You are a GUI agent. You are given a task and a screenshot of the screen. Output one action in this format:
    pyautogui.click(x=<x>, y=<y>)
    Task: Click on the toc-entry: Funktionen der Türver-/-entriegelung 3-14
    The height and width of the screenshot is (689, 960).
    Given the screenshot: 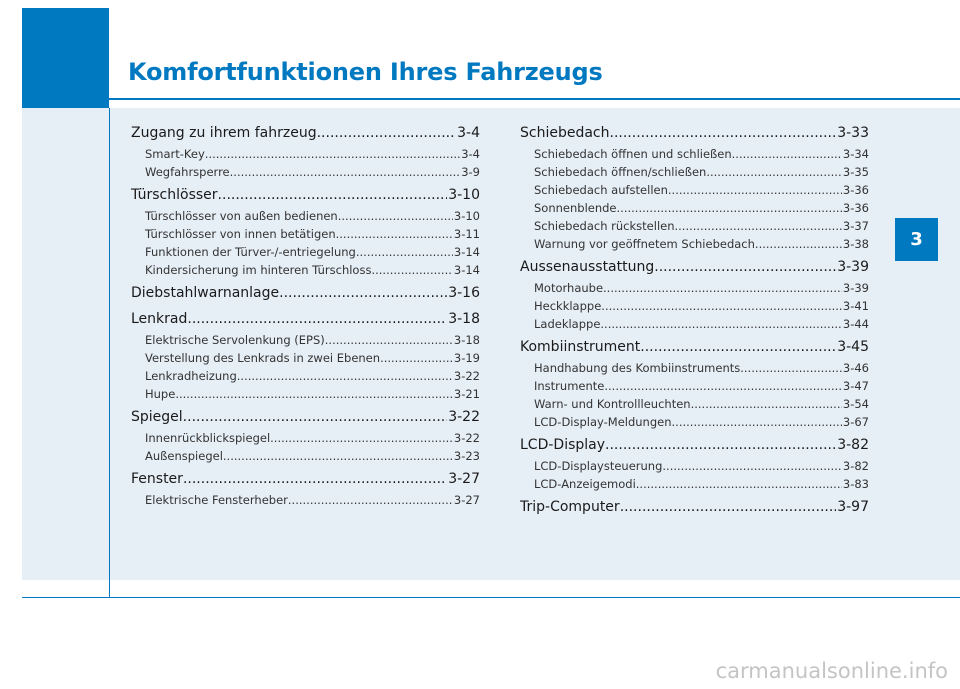 What is the action you would take?
    pyautogui.click(x=305, y=254)
    